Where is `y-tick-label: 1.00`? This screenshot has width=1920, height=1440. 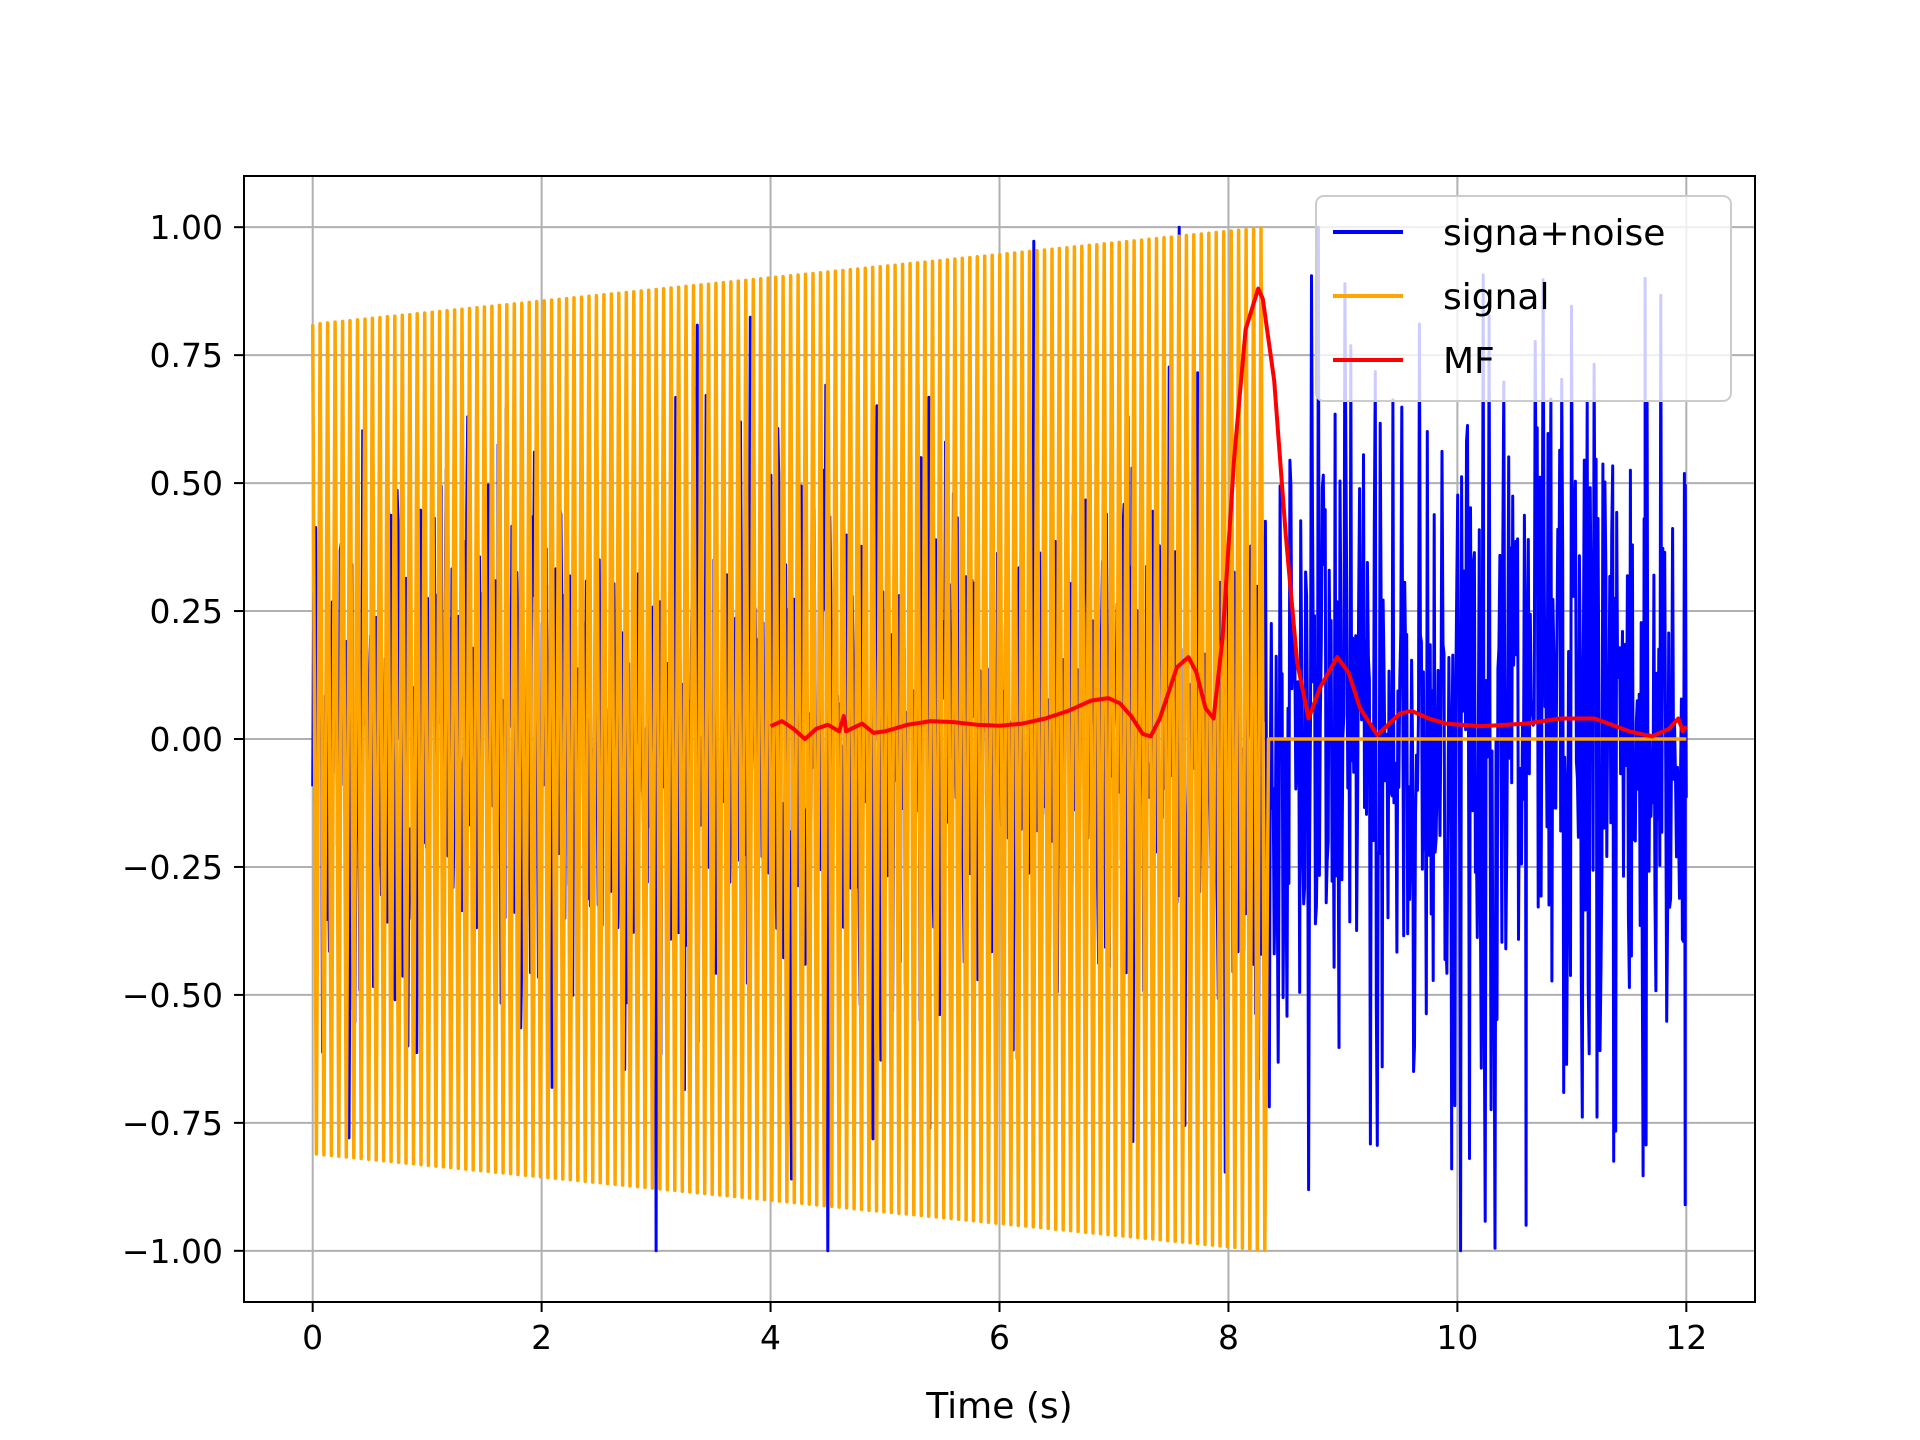
y-tick-label: 1.00 is located at coordinates (186, 227).